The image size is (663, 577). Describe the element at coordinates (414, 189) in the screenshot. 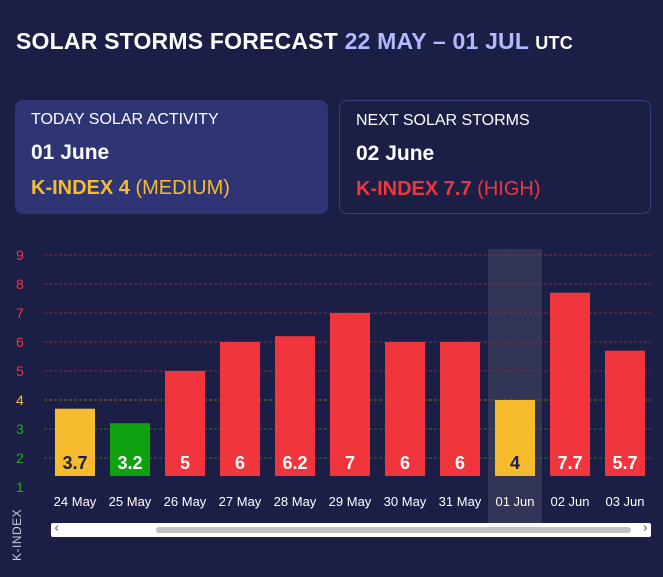

I see `next-kindex-value: K-INDEX 7.7` at that location.